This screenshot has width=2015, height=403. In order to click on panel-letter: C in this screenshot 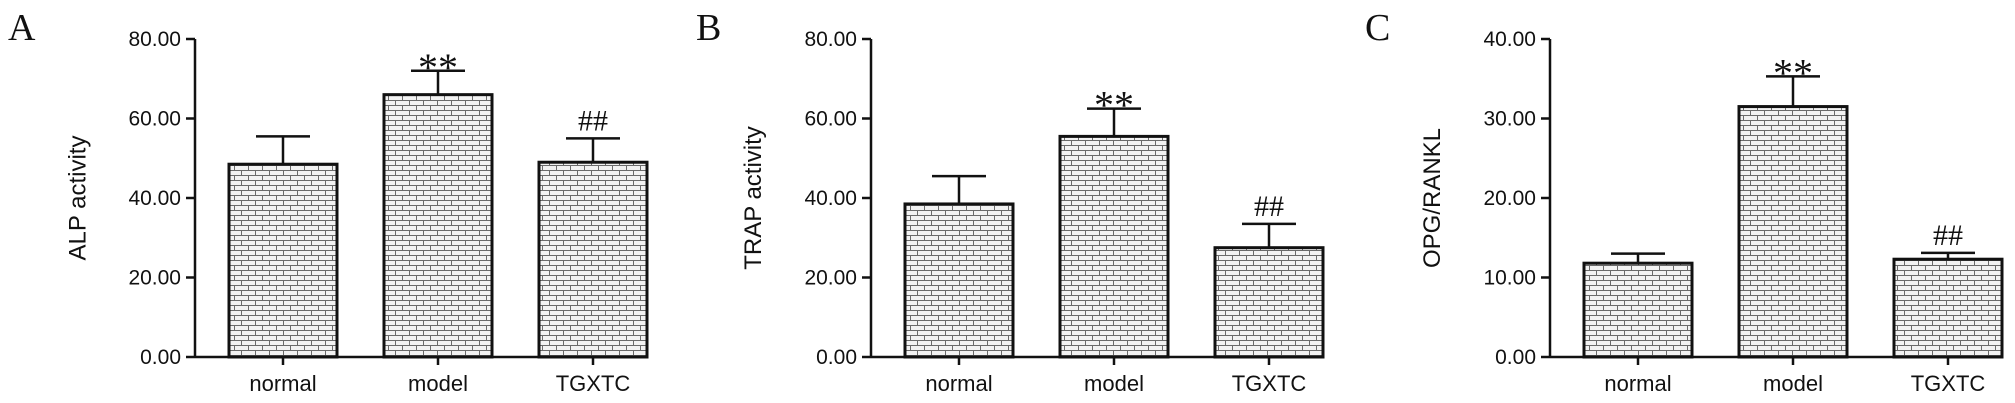, I will do `click(1378, 28)`.